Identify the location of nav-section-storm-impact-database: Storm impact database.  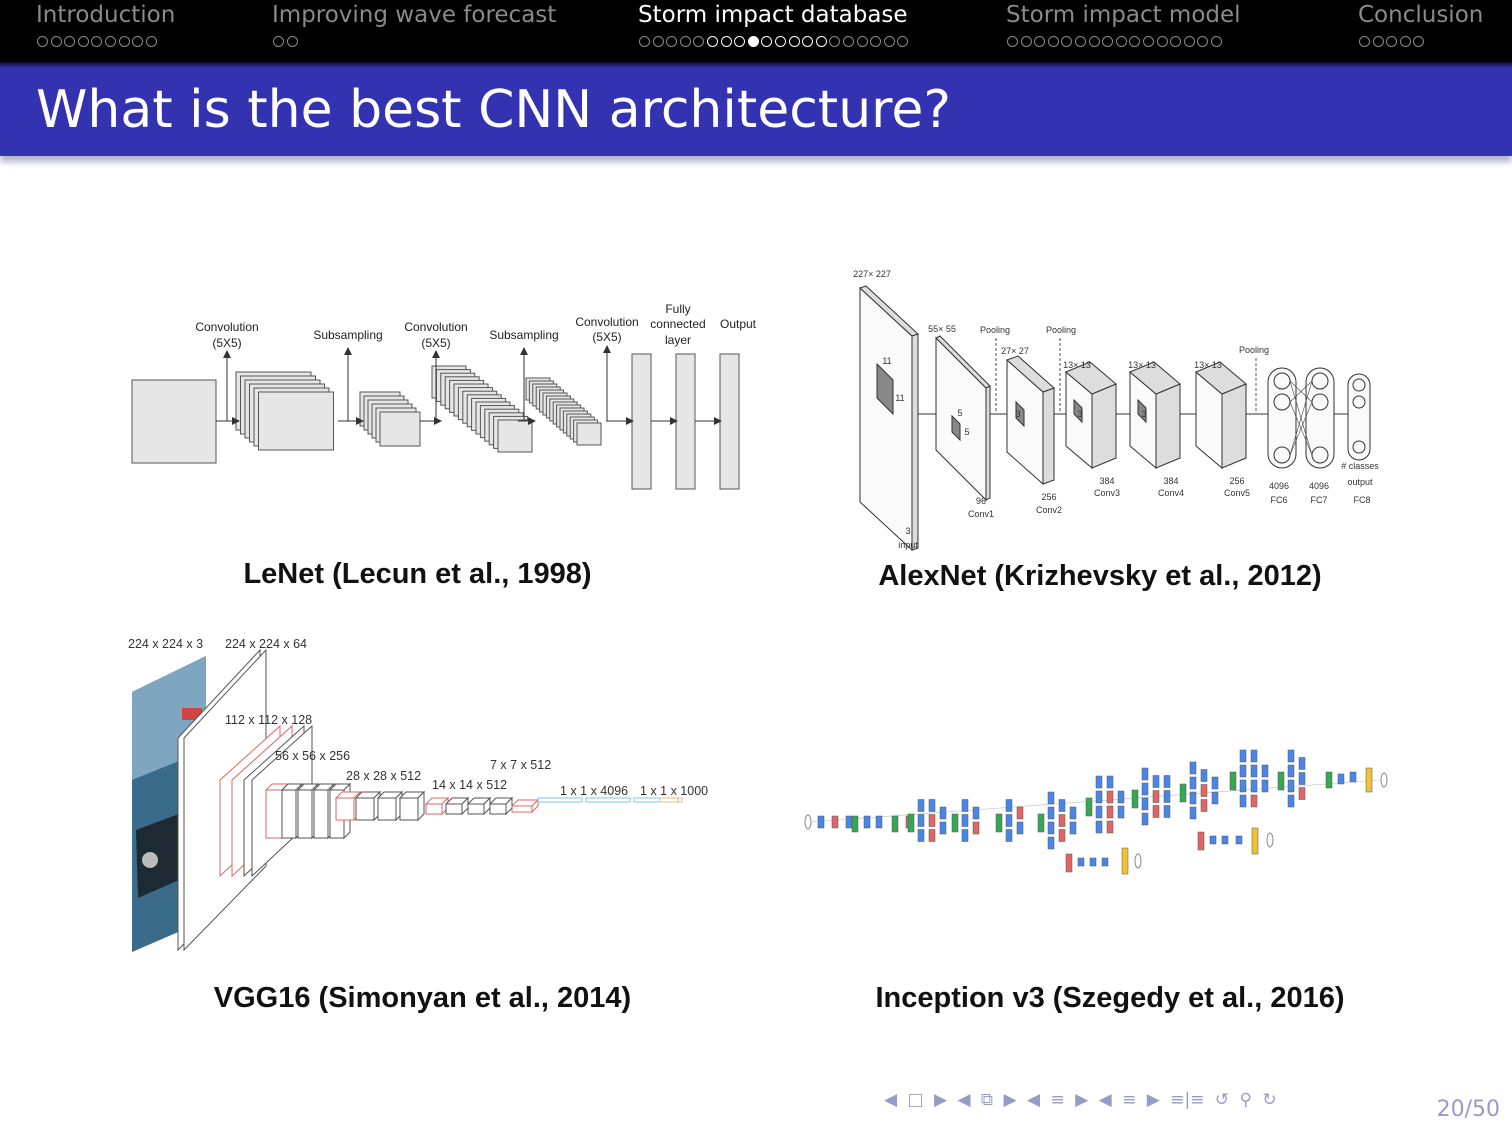
(773, 23).